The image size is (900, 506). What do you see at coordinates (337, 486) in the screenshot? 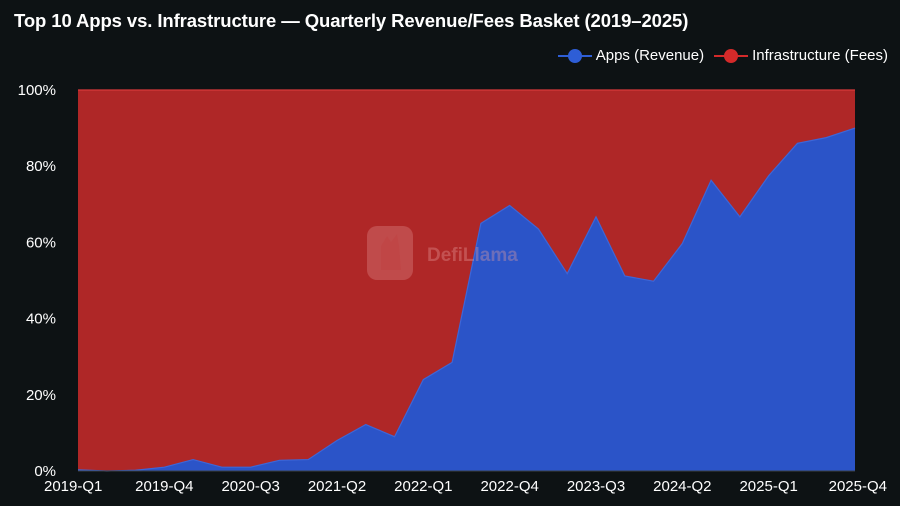
I see `x-tick-label: 2021-Q2` at bounding box center [337, 486].